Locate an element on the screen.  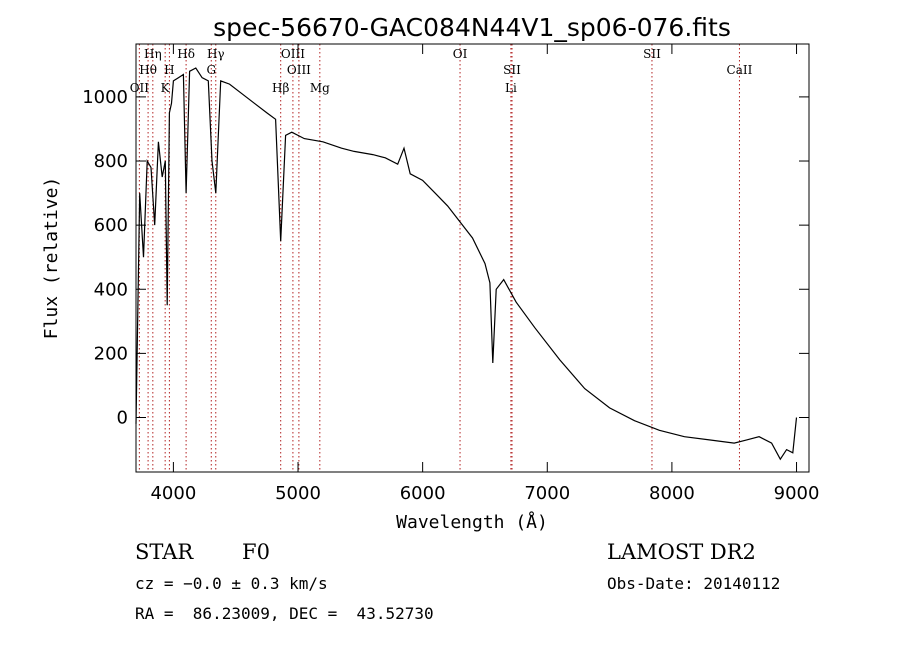
redshift-cz: cz = −0.0 ± 0.3 km/s is located at coordinates (231, 583).